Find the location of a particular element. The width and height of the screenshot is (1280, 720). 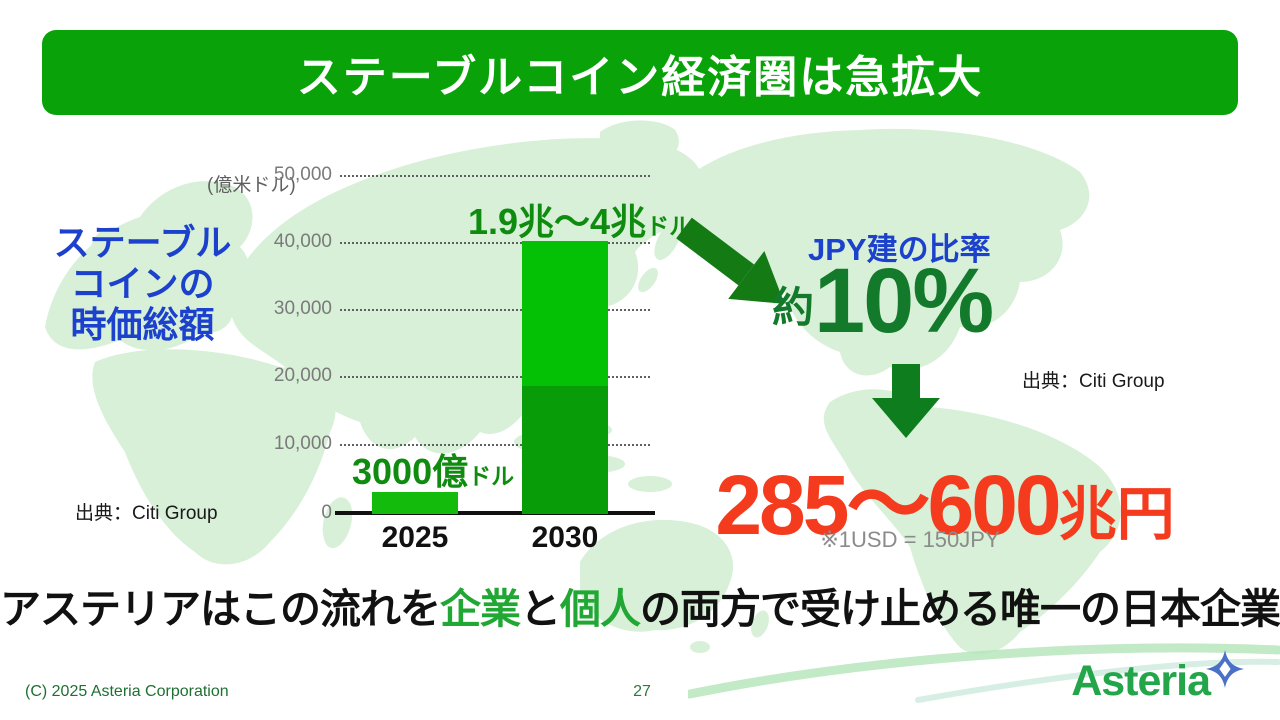

bar-label-2025-unit: ドル is located at coordinates (491, 476).